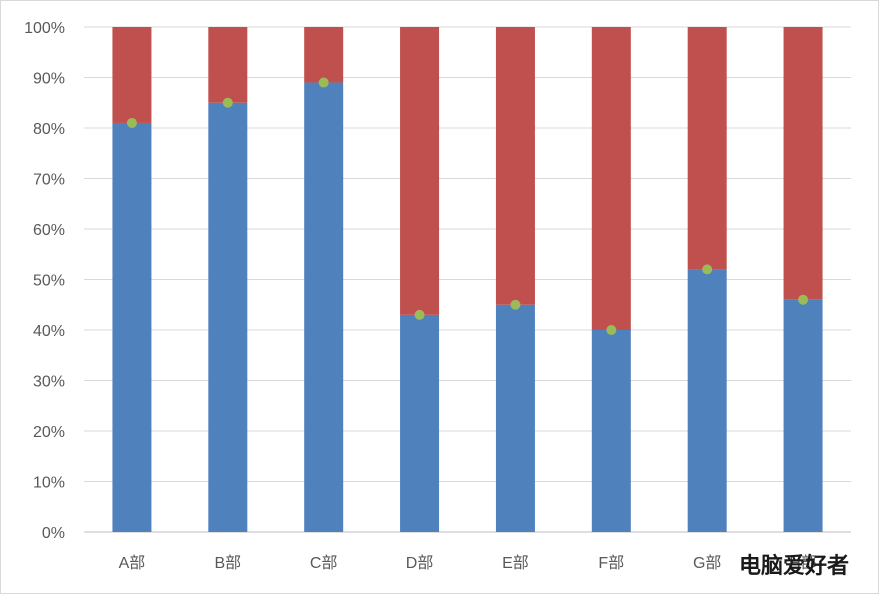  Describe the element at coordinates (49, 483) in the screenshot. I see `y-tick-label: 10%` at that location.